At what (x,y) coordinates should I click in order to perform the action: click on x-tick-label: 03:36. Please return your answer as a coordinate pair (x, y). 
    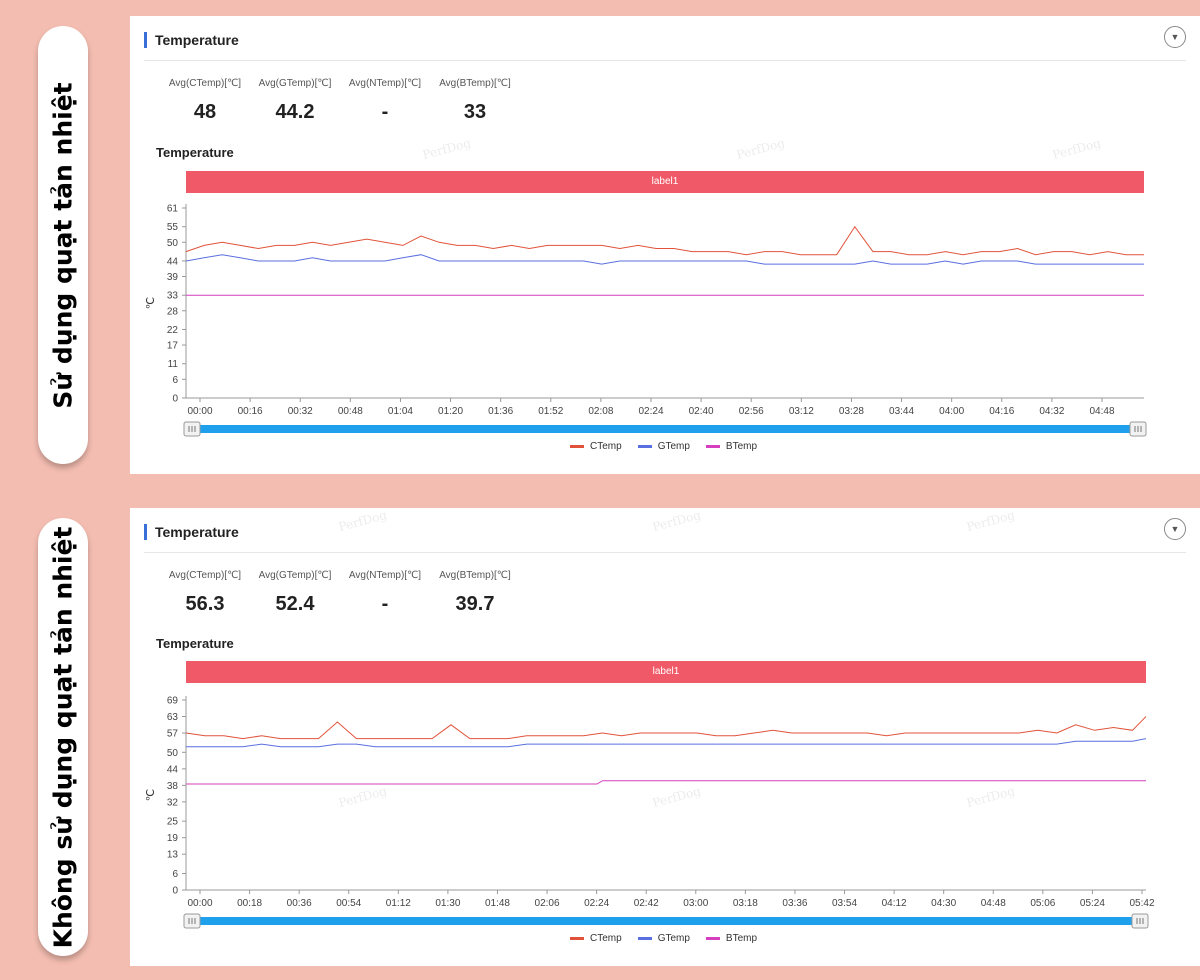
    Looking at the image, I should click on (794, 903).